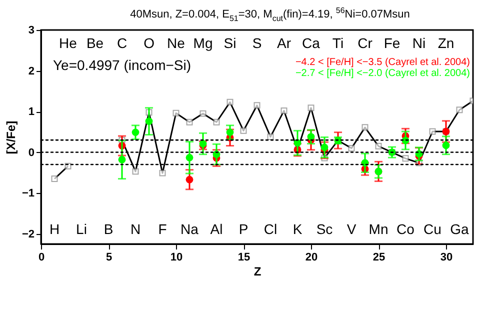 This screenshot has width=500, height=320. What do you see at coordinates (351, 229) in the screenshot?
I see `annotation: V` at bounding box center [351, 229].